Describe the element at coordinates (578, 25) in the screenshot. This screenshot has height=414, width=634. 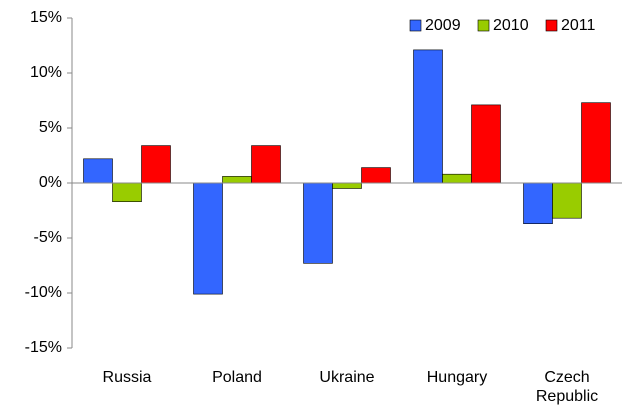
I see `legend-label: 2011` at that location.